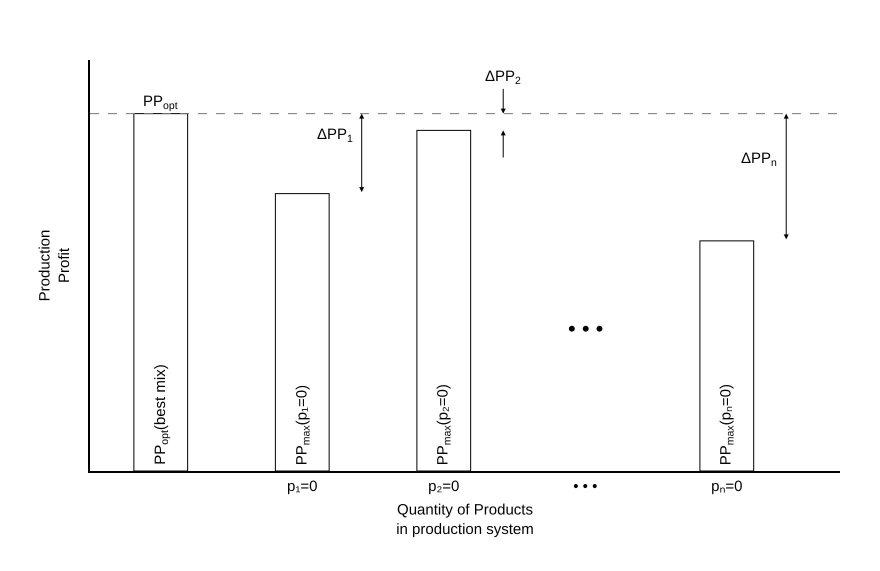 This screenshot has width=880, height=571. What do you see at coordinates (302, 486) in the screenshot?
I see `x-tick-label: p₁=0` at bounding box center [302, 486].